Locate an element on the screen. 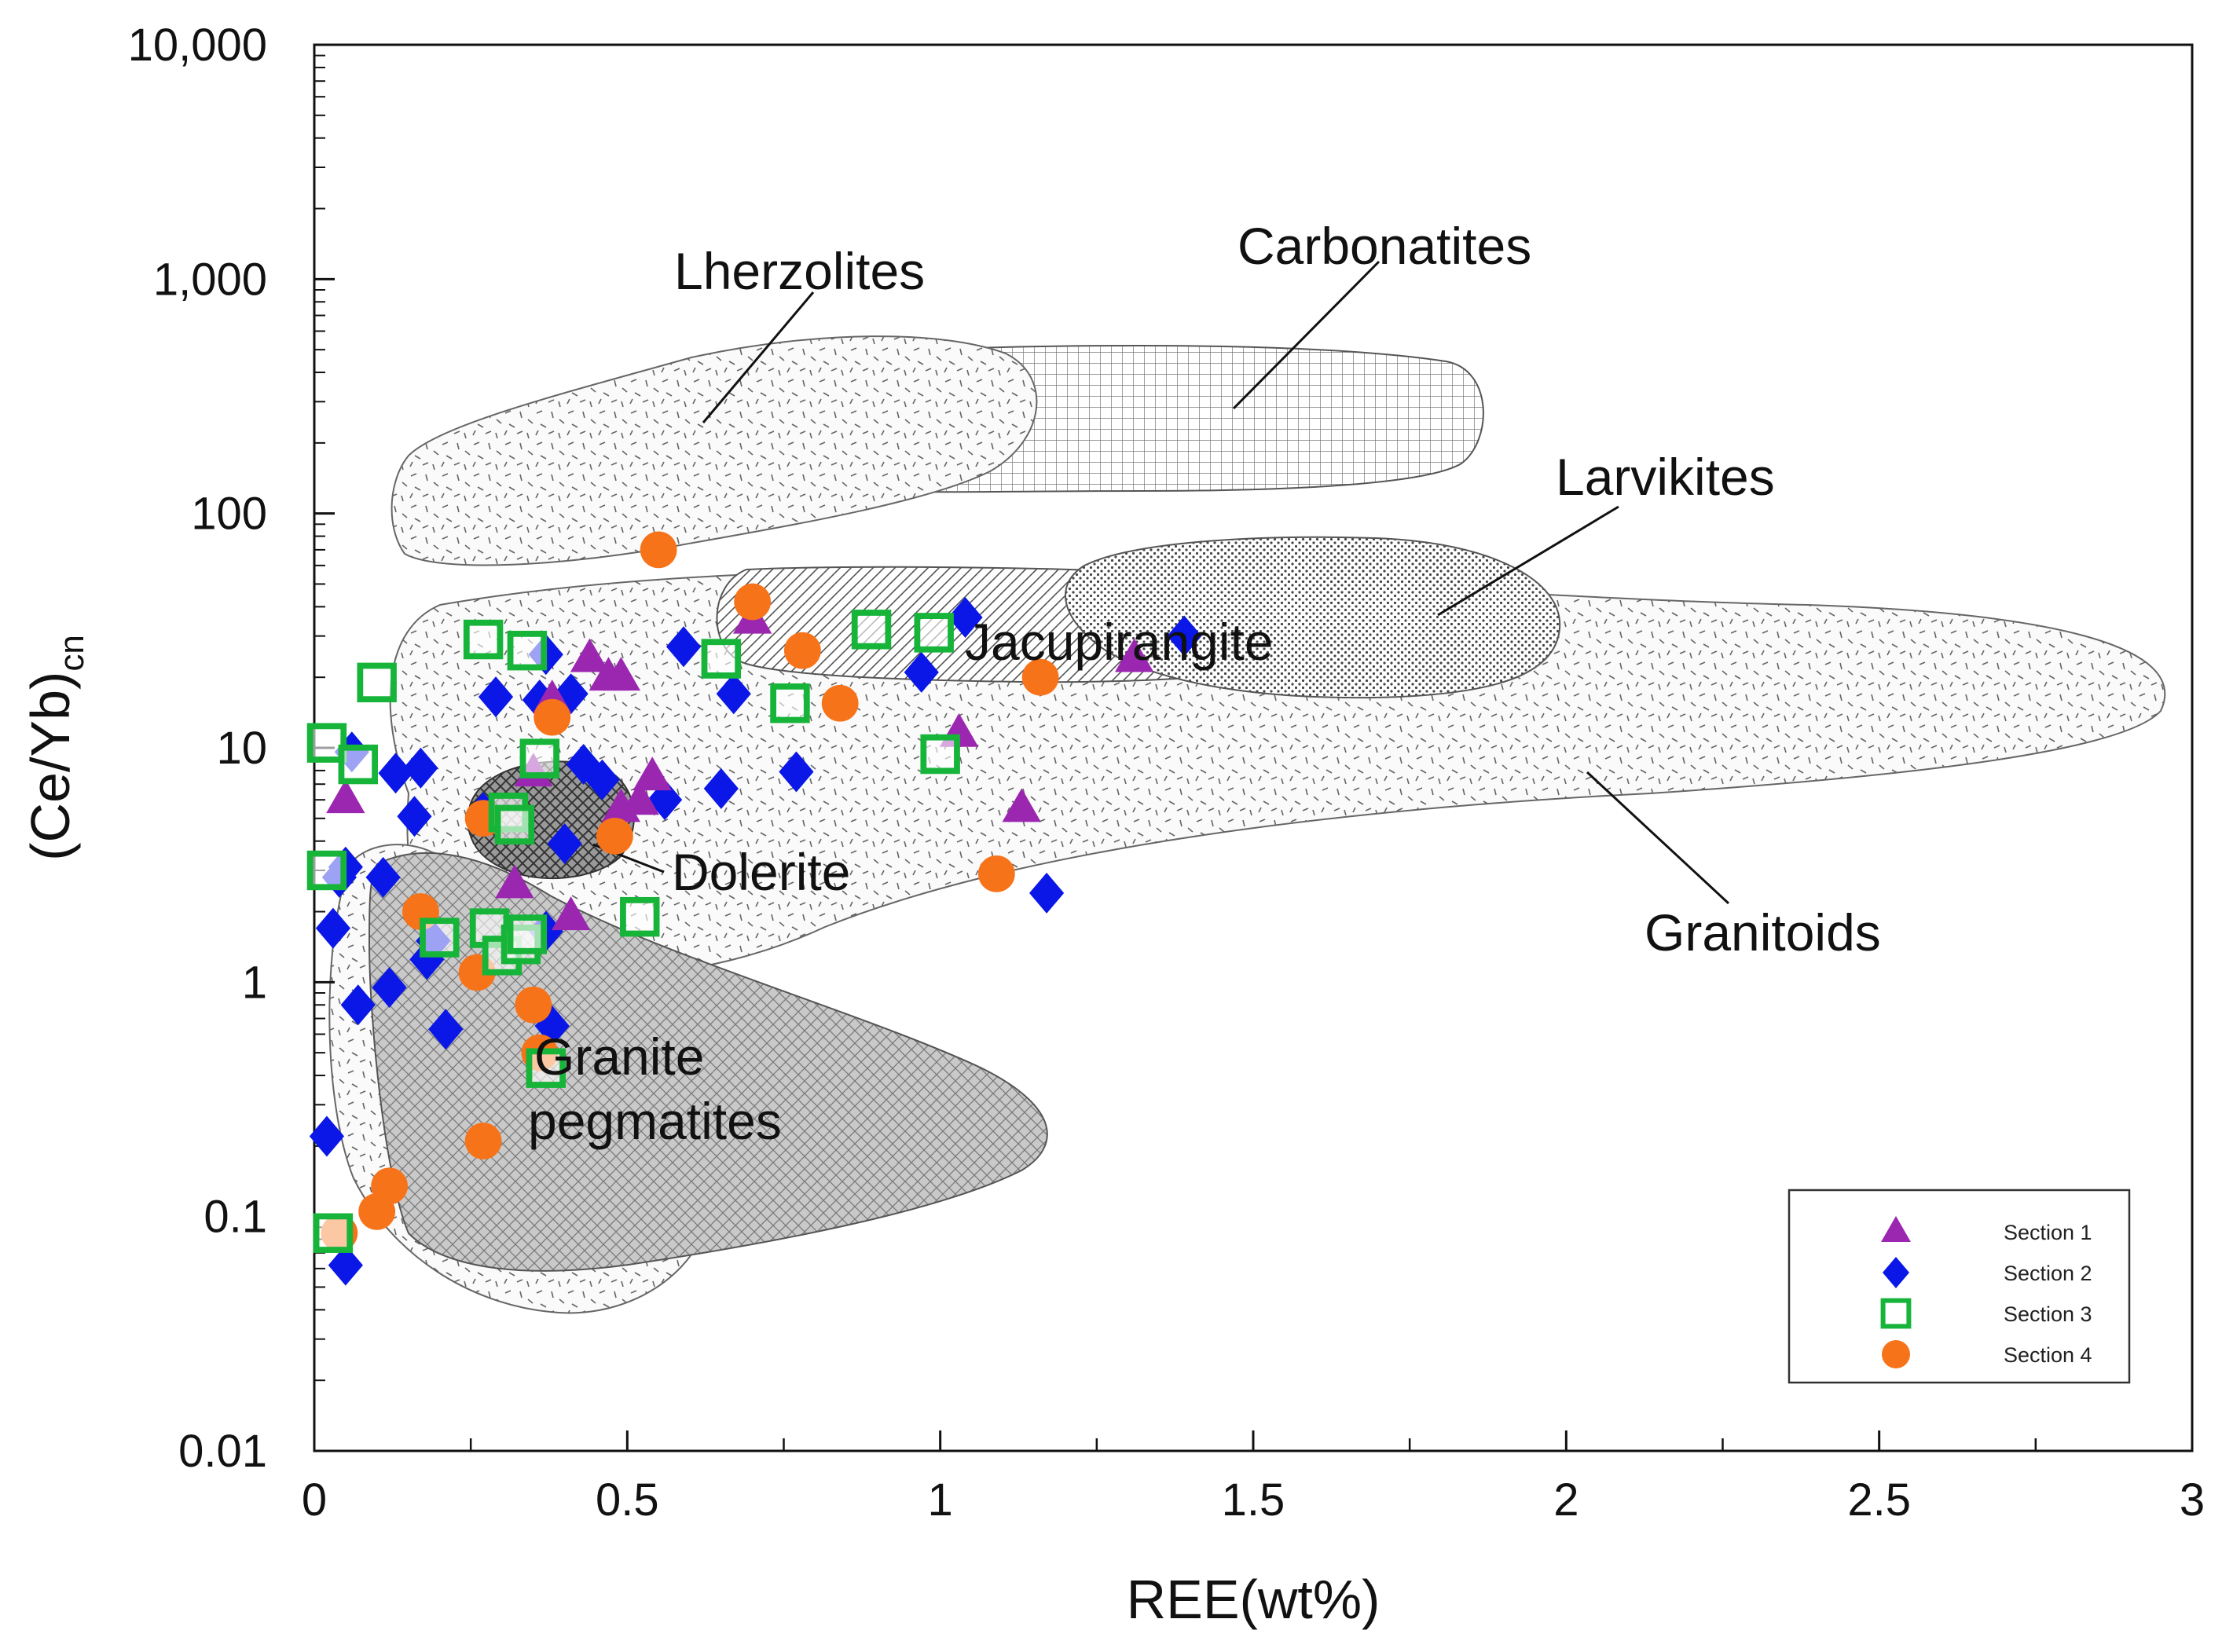 Image resolution: width=2222 pixels, height=1652 pixels. y-tick-label: 1,000 is located at coordinates (210, 279).